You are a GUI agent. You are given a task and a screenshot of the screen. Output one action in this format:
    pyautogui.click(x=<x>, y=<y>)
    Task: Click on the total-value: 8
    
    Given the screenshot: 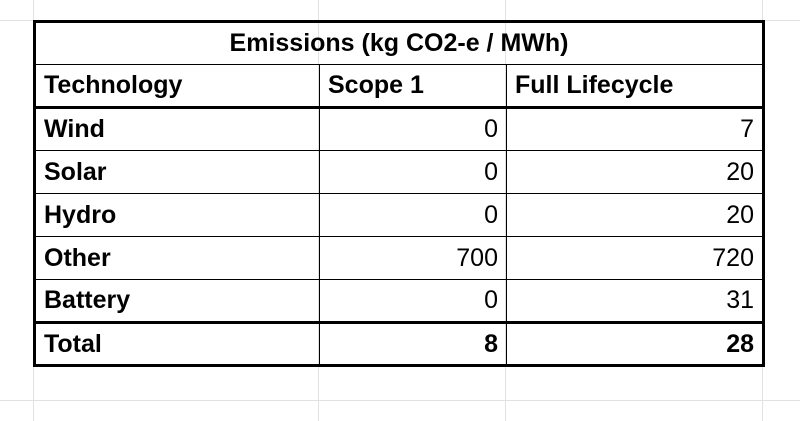 What is the action you would take?
    pyautogui.click(x=413, y=343)
    